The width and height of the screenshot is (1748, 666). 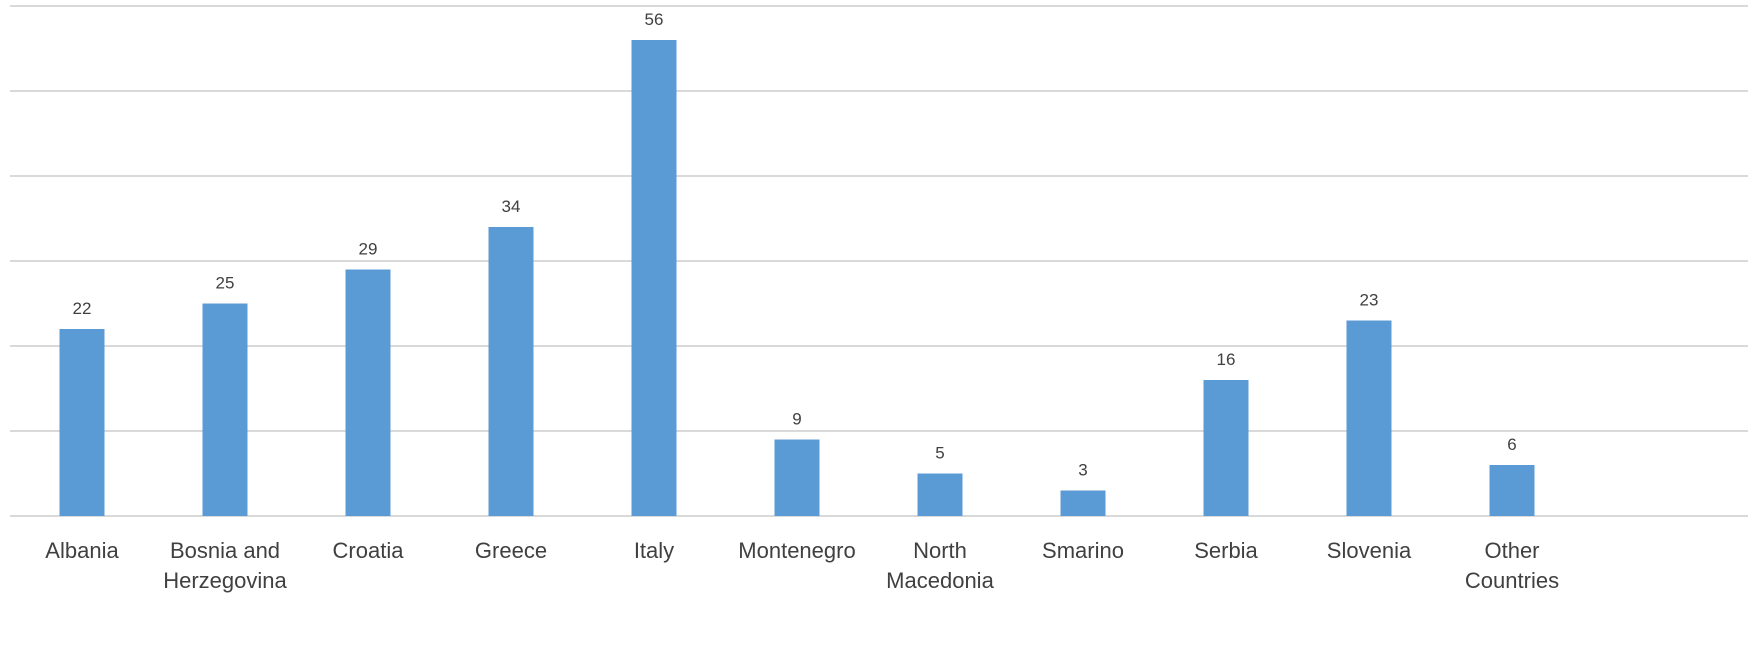 What do you see at coordinates (940, 565) in the screenshot?
I see `x-tick-label: North Macedonia` at bounding box center [940, 565].